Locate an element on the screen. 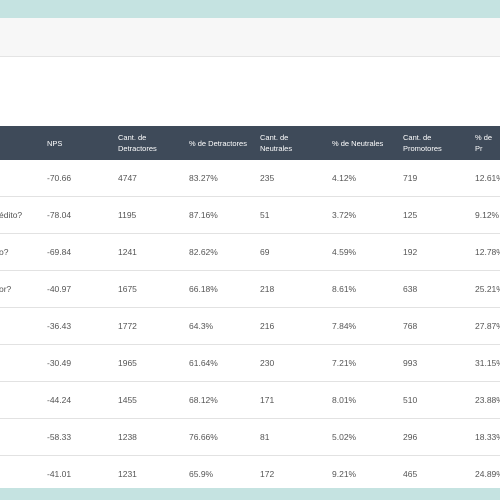 The image size is (500, 500). cell-cant-promotores: 768 is located at coordinates (410, 326).